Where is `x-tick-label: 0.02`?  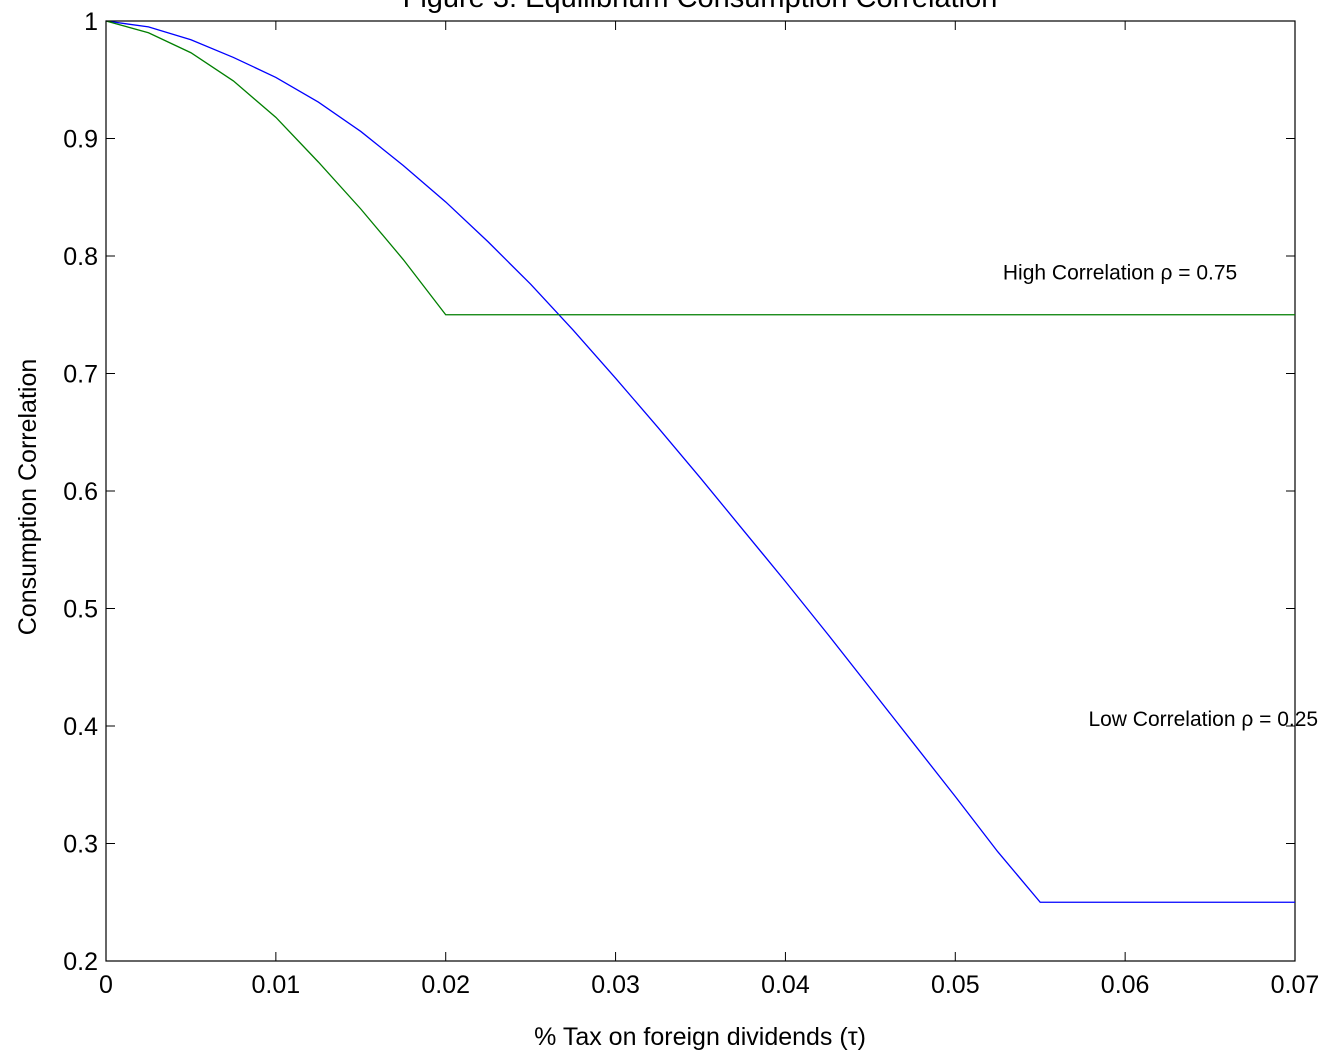
x-tick-label: 0.02 is located at coordinates (445, 985).